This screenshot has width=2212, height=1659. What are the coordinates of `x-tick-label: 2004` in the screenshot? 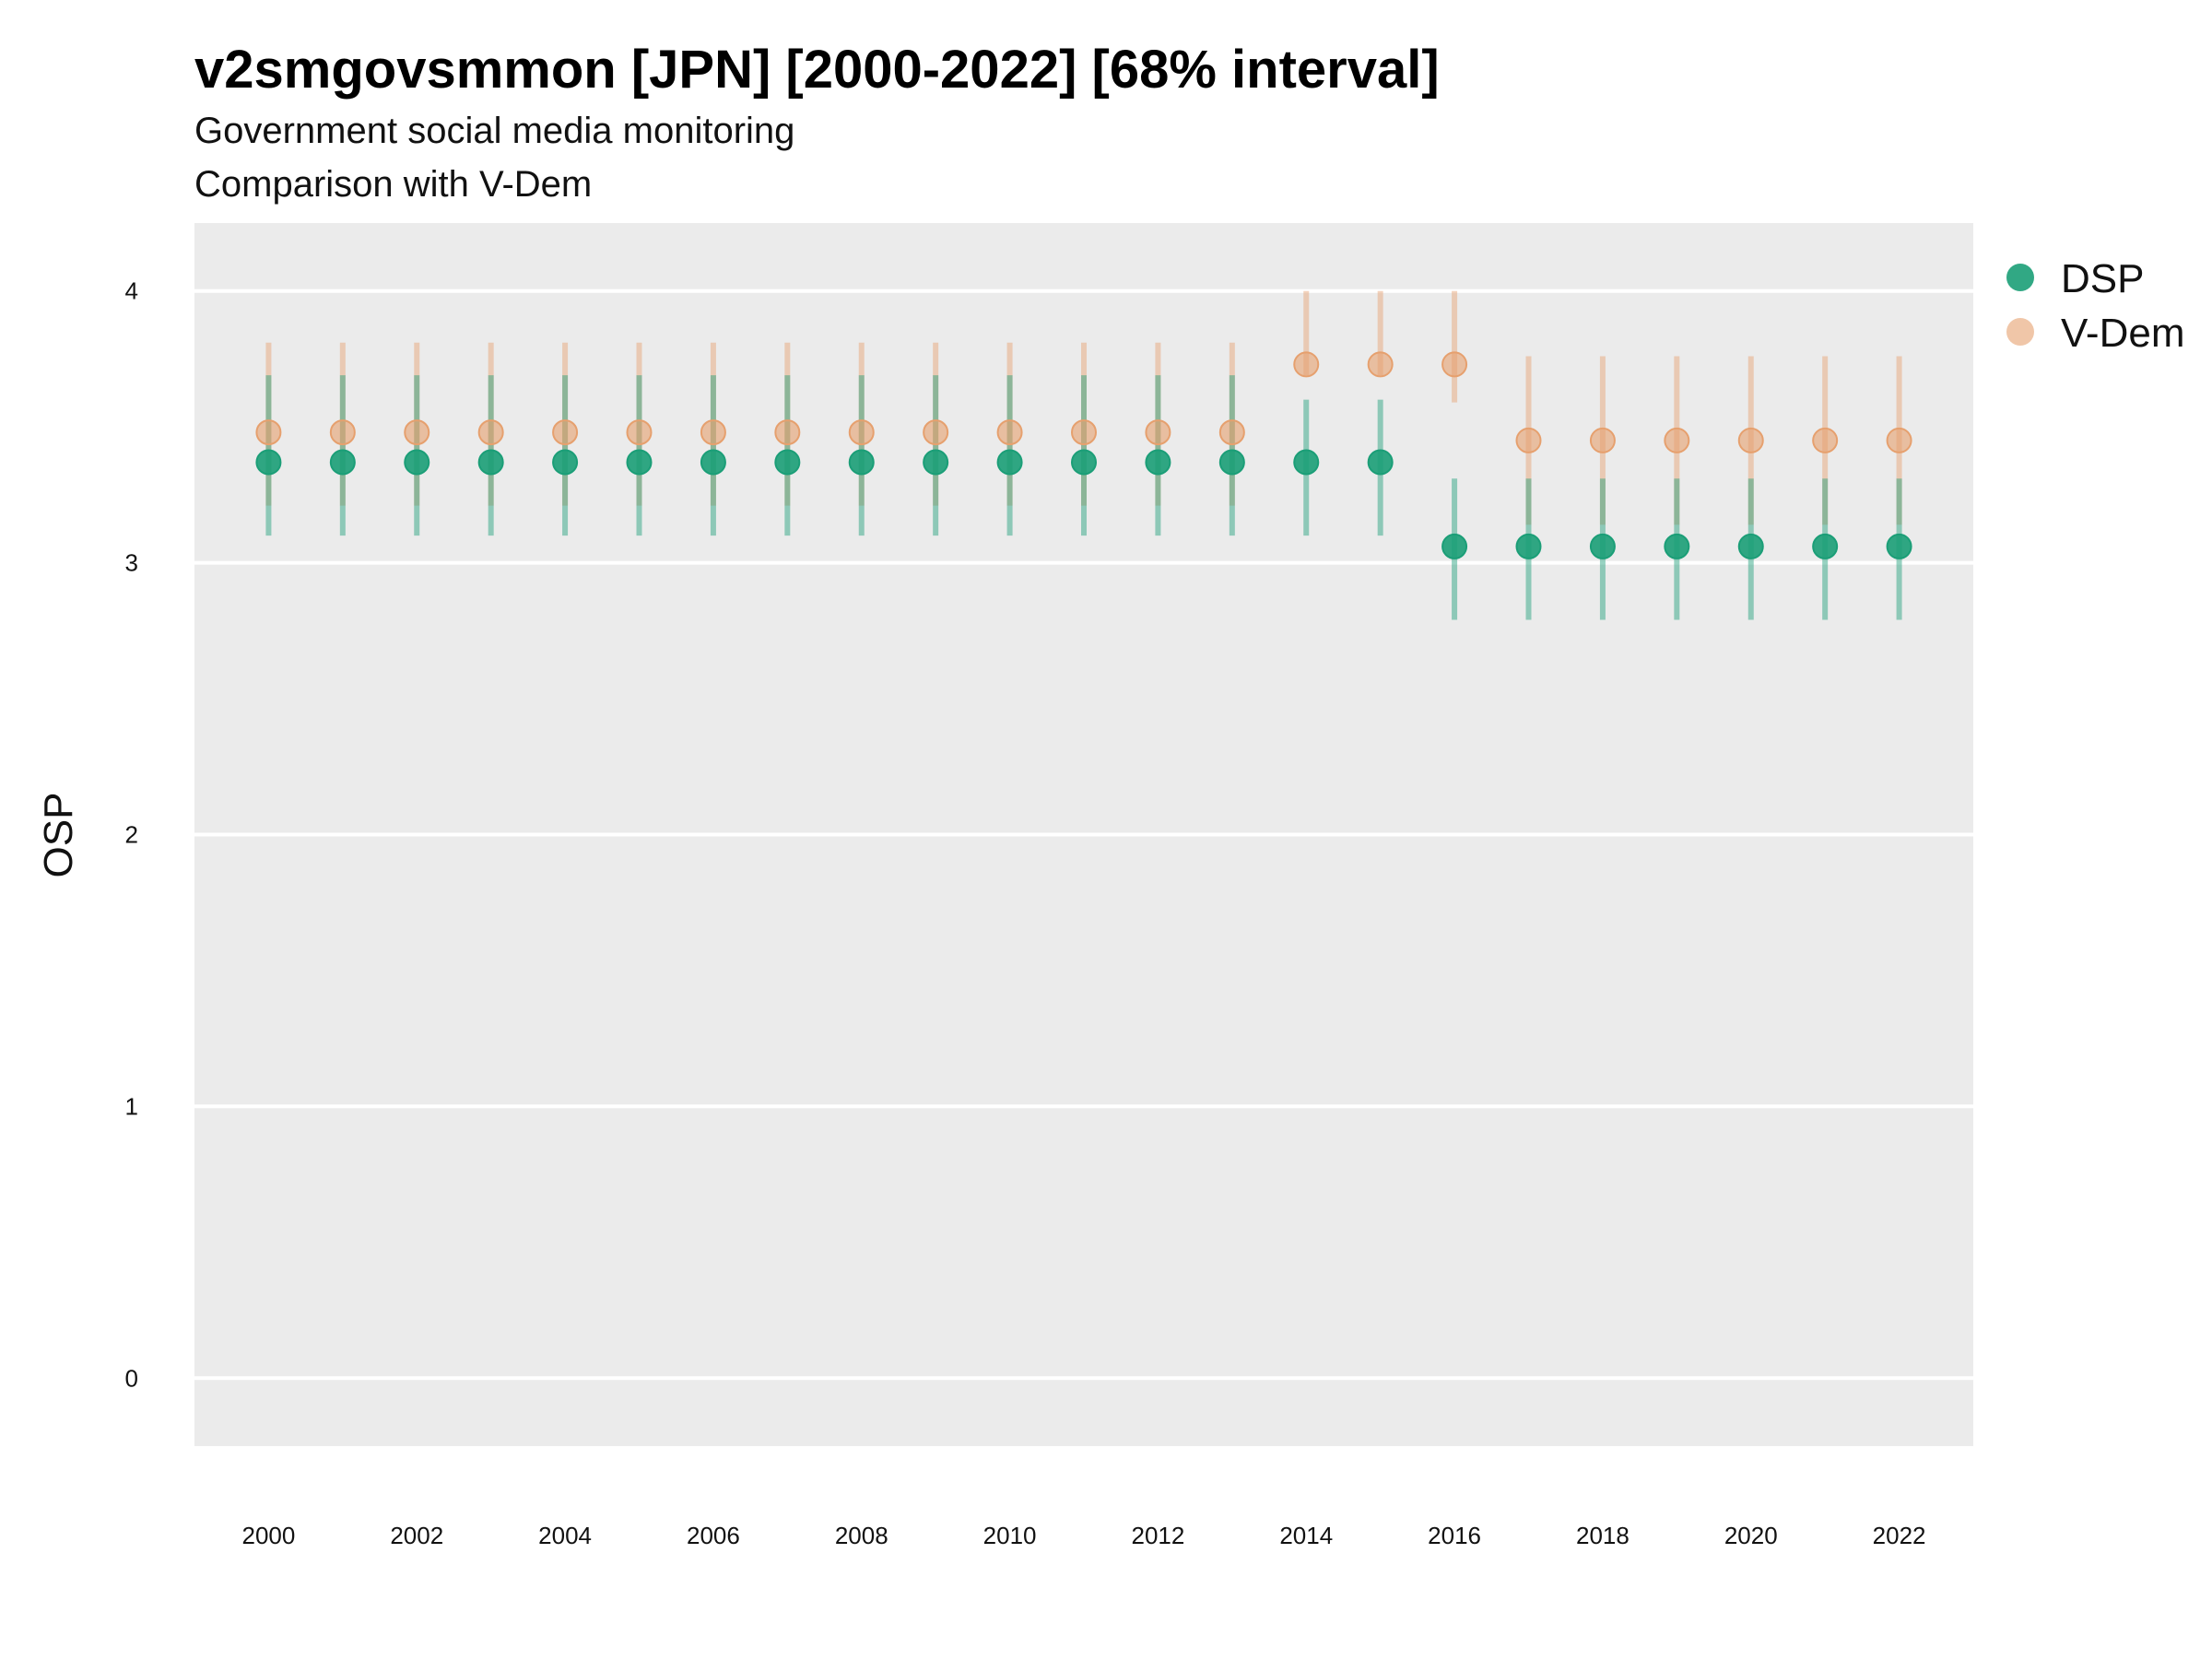 It's located at (565, 1535).